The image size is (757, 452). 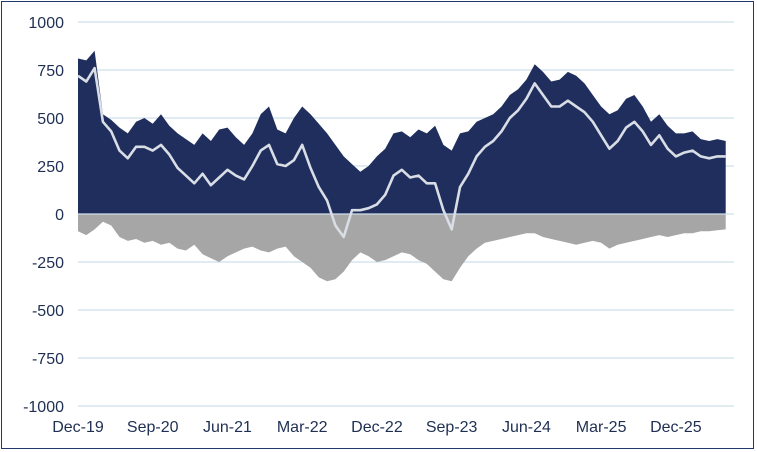 What do you see at coordinates (48, 311) in the screenshot?
I see `y-tick-label: -500` at bounding box center [48, 311].